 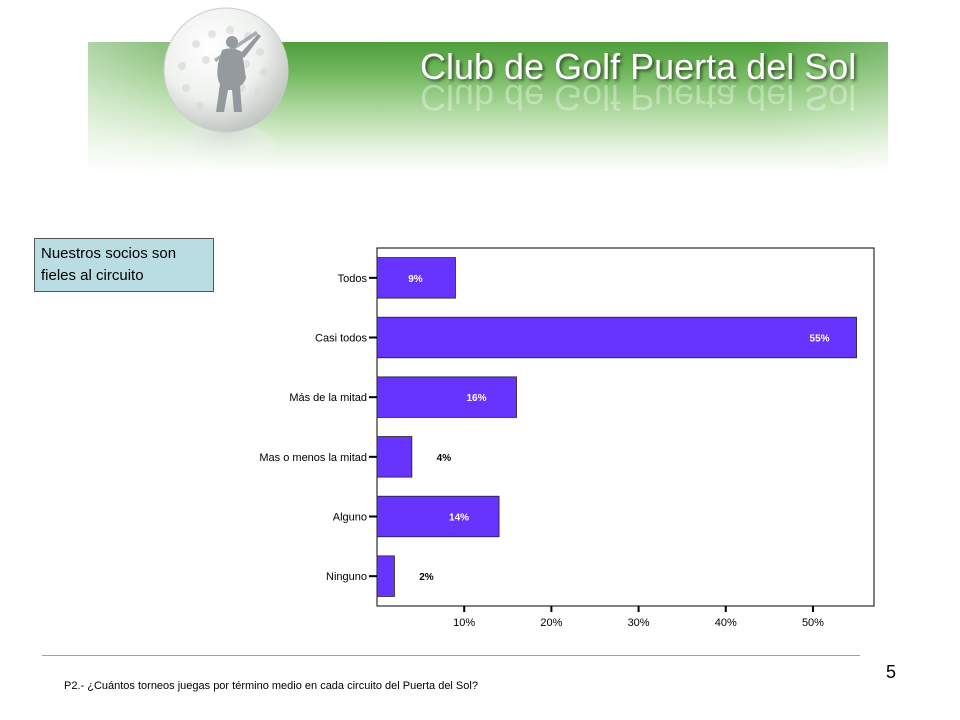 What do you see at coordinates (226, 85) in the screenshot?
I see `golf-ball-logo-icon` at bounding box center [226, 85].